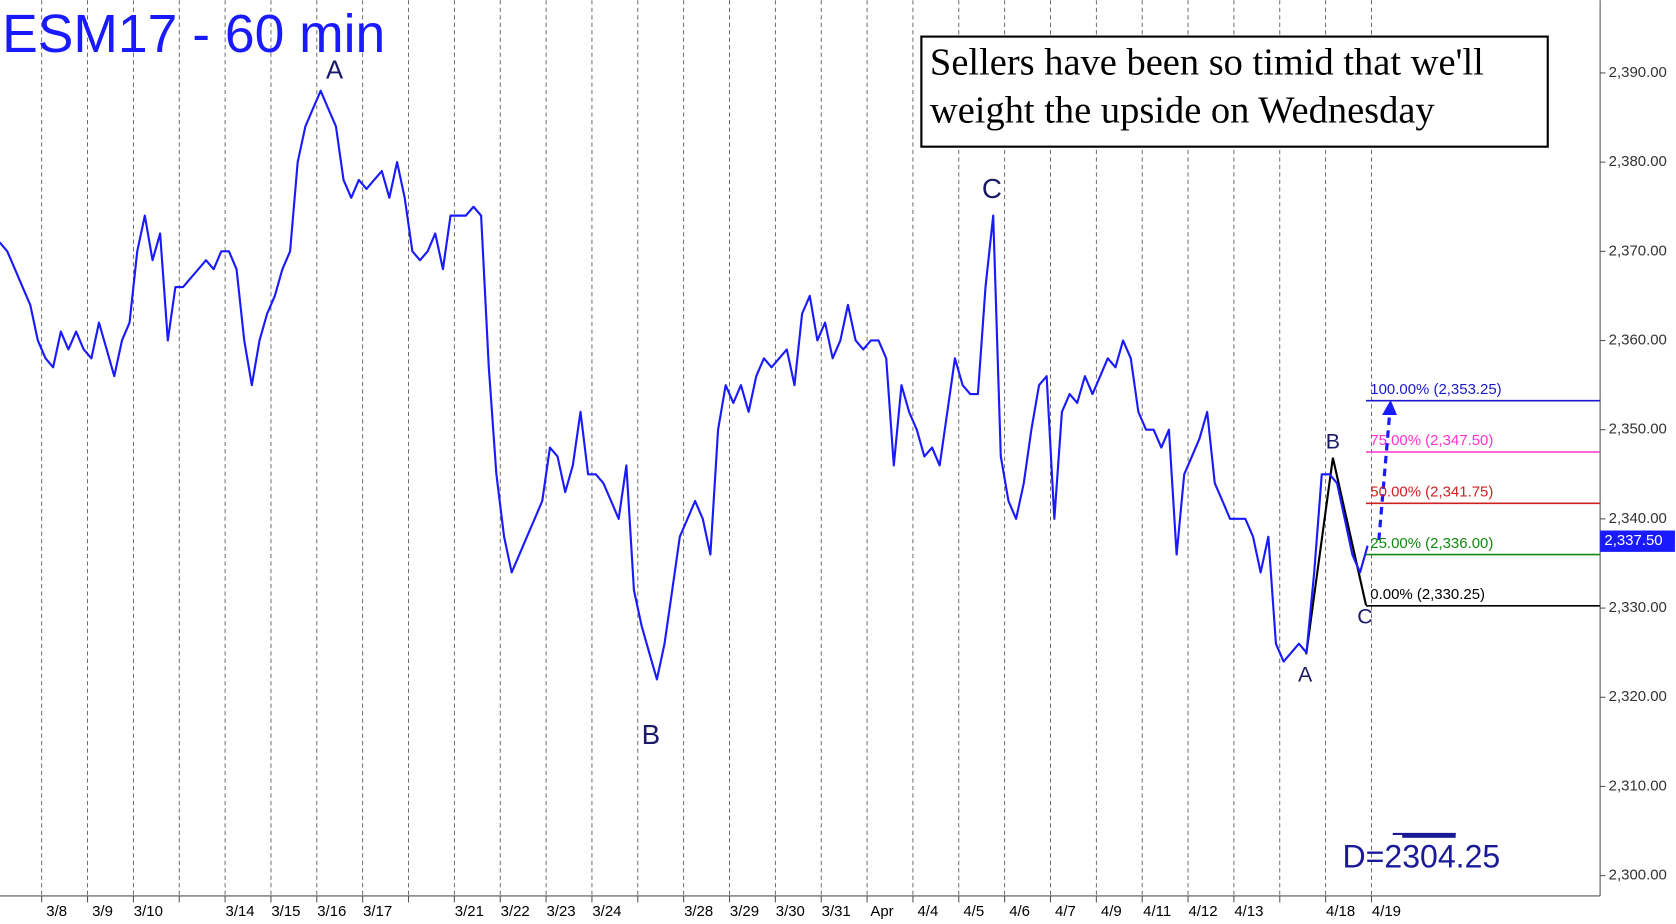 The height and width of the screenshot is (924, 1676). I want to click on footer-prefix: D=2, so click(1373, 857).